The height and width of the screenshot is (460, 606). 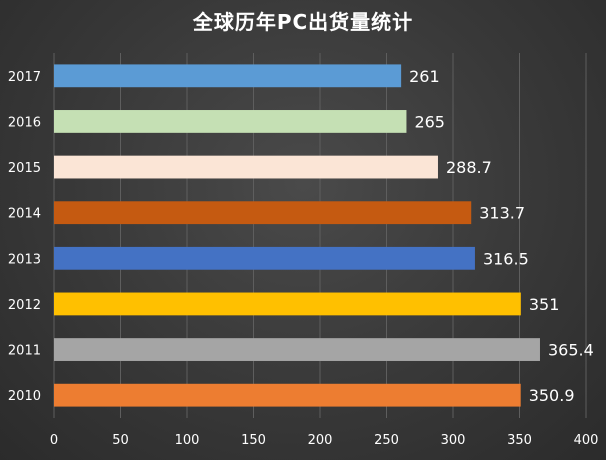 What do you see at coordinates (24, 168) in the screenshot?
I see `y-tick-label-2015: 2015` at bounding box center [24, 168].